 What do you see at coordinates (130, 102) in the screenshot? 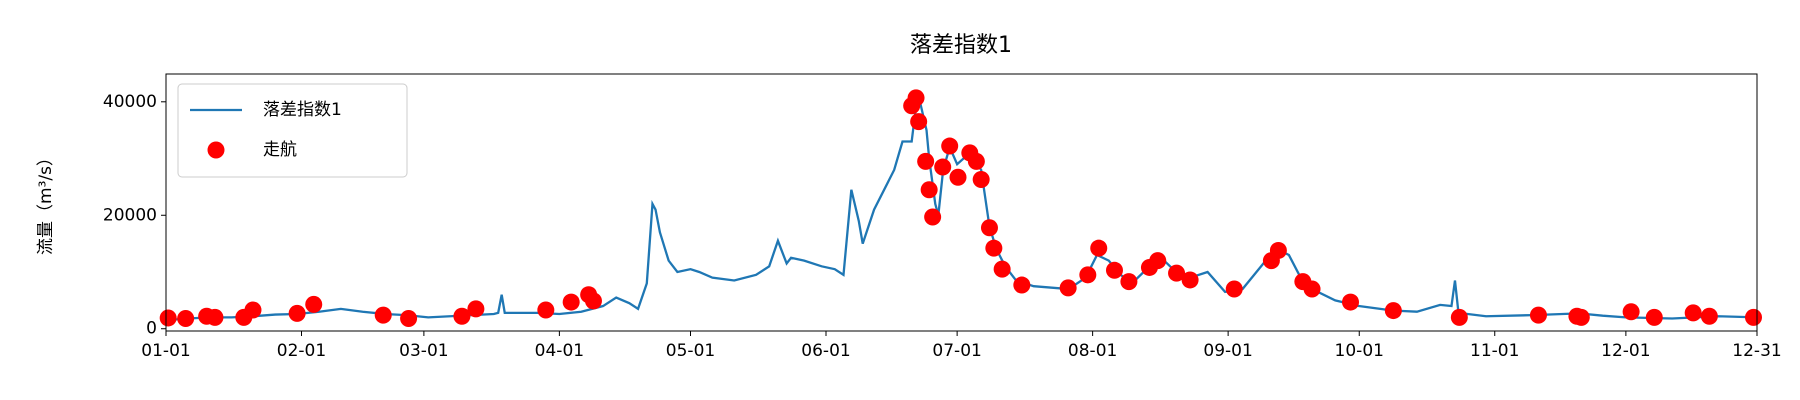
I see `y-tick-label: 40000` at bounding box center [130, 102].